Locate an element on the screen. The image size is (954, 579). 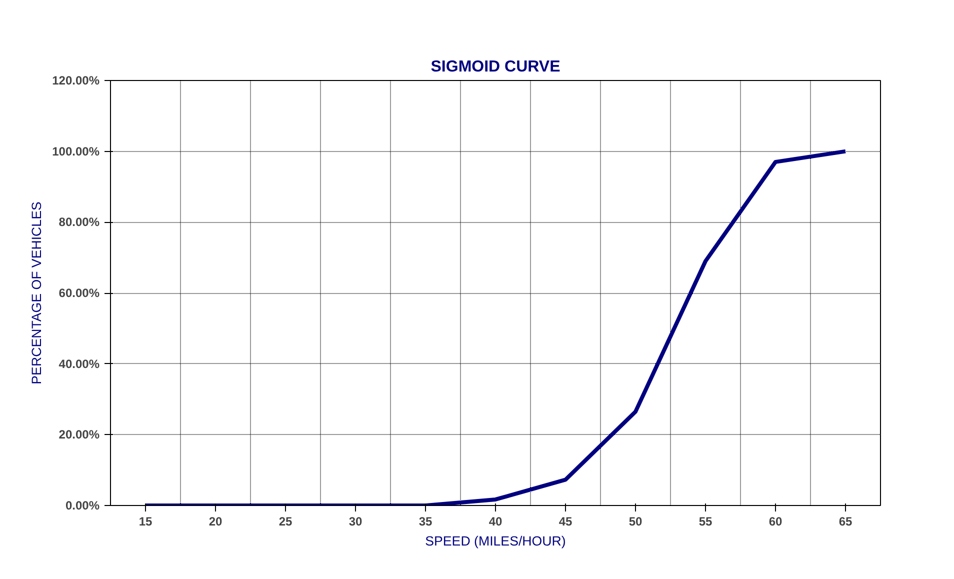
y-tick-label: 0.00% is located at coordinates (82, 505).